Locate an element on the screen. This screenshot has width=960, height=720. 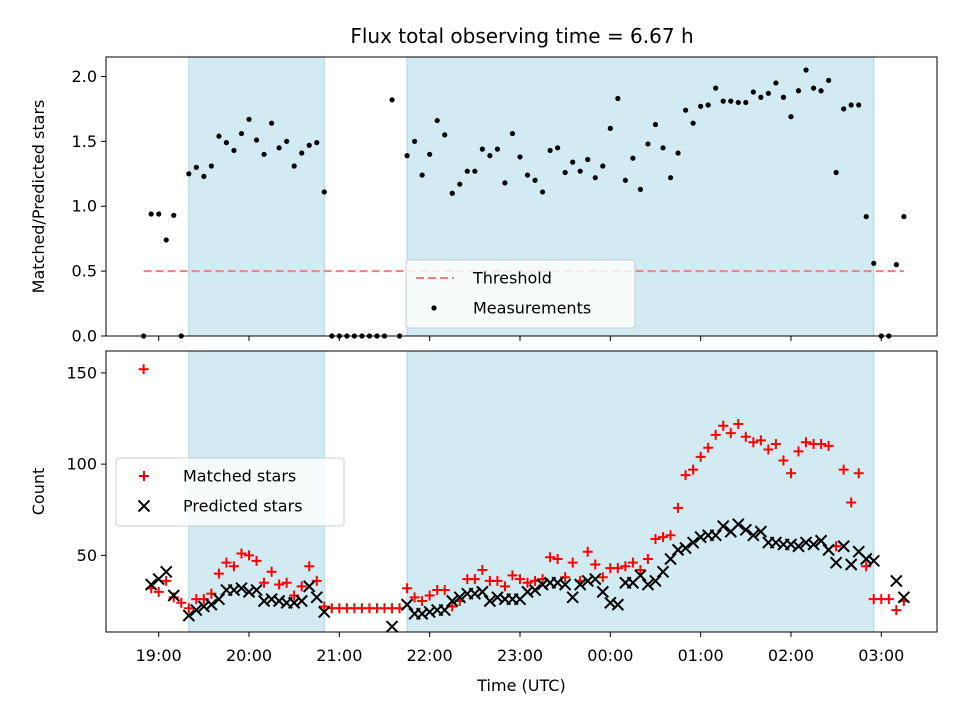
y-tick-label: 1.0 is located at coordinates (84, 206).